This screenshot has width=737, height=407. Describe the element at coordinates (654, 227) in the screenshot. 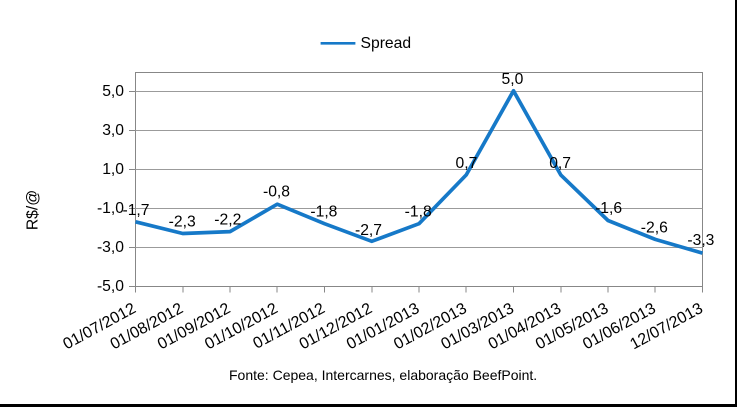

I see `svg-text: -2,6` at that location.